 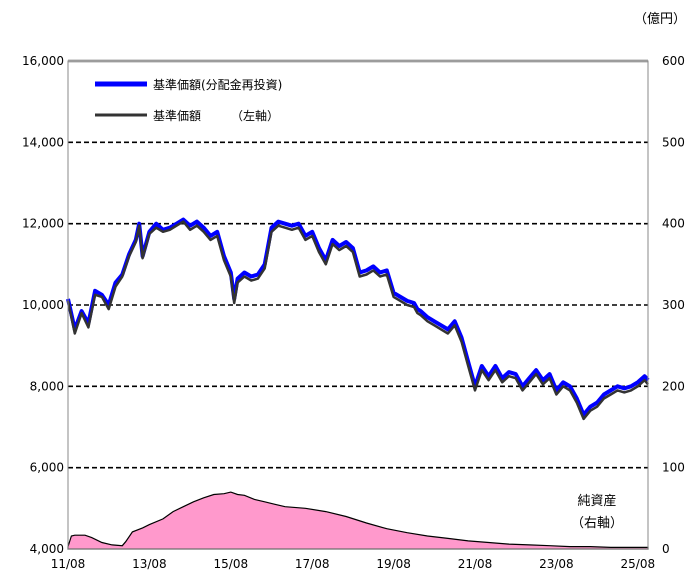 I want to click on right-tick-label: 400, so click(x=673, y=224).